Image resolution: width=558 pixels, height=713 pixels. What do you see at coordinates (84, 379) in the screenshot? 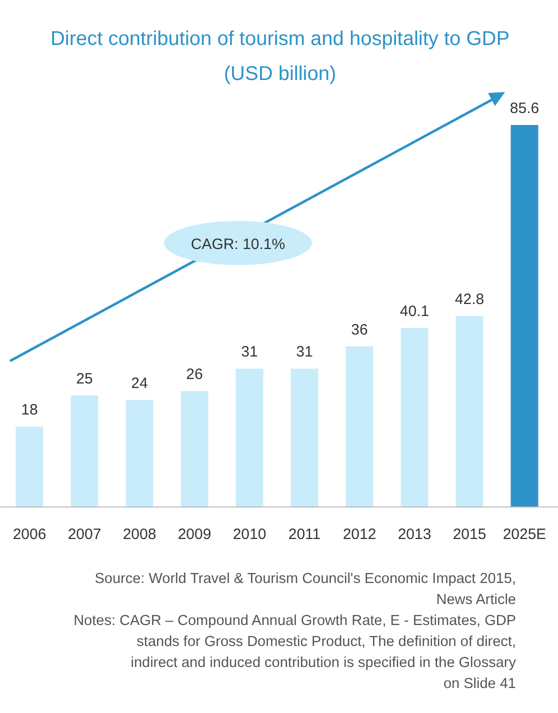
I see `data-label: 25` at bounding box center [84, 379].